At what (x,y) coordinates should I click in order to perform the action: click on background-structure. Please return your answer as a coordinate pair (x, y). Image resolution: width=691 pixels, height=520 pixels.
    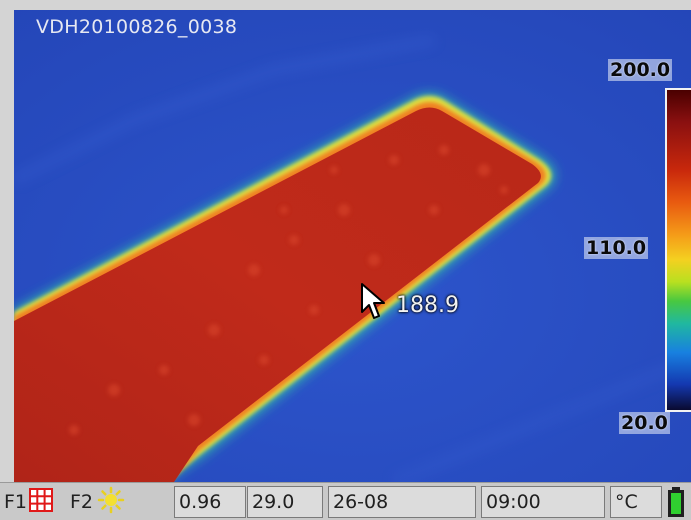
    Looking at the image, I should click on (541, 418).